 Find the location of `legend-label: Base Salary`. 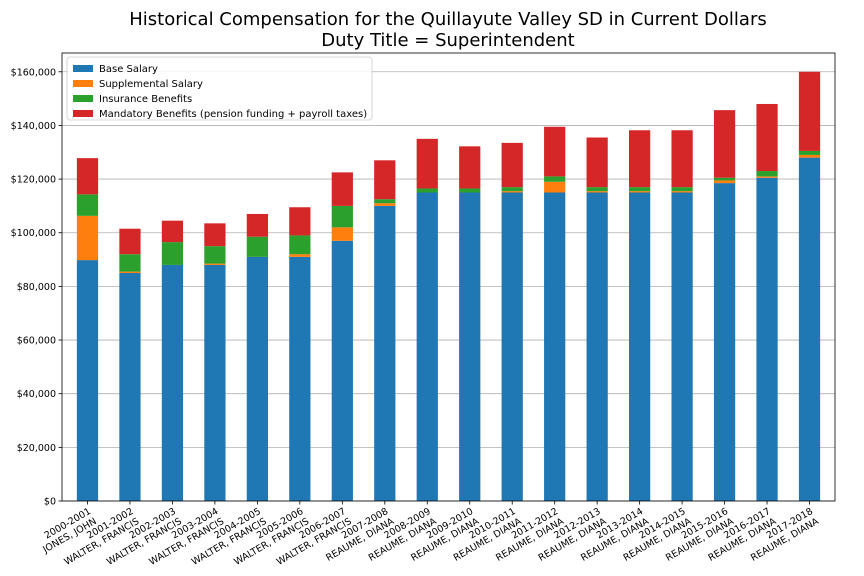

legend-label: Base Salary is located at coordinates (128, 69).